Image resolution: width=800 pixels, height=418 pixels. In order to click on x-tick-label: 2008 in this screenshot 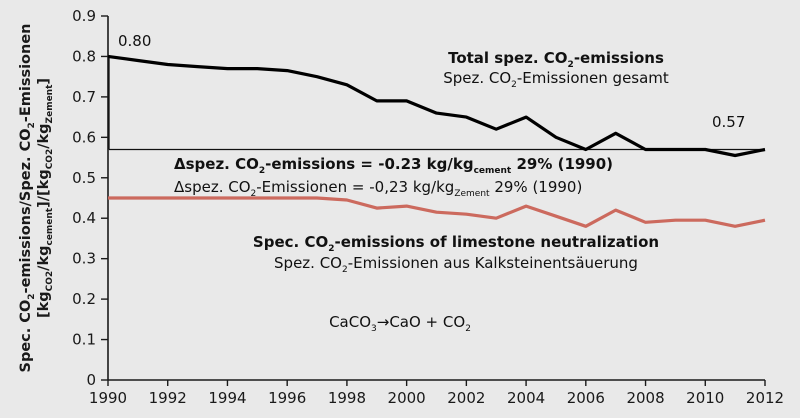, I will do `click(645, 398)`.